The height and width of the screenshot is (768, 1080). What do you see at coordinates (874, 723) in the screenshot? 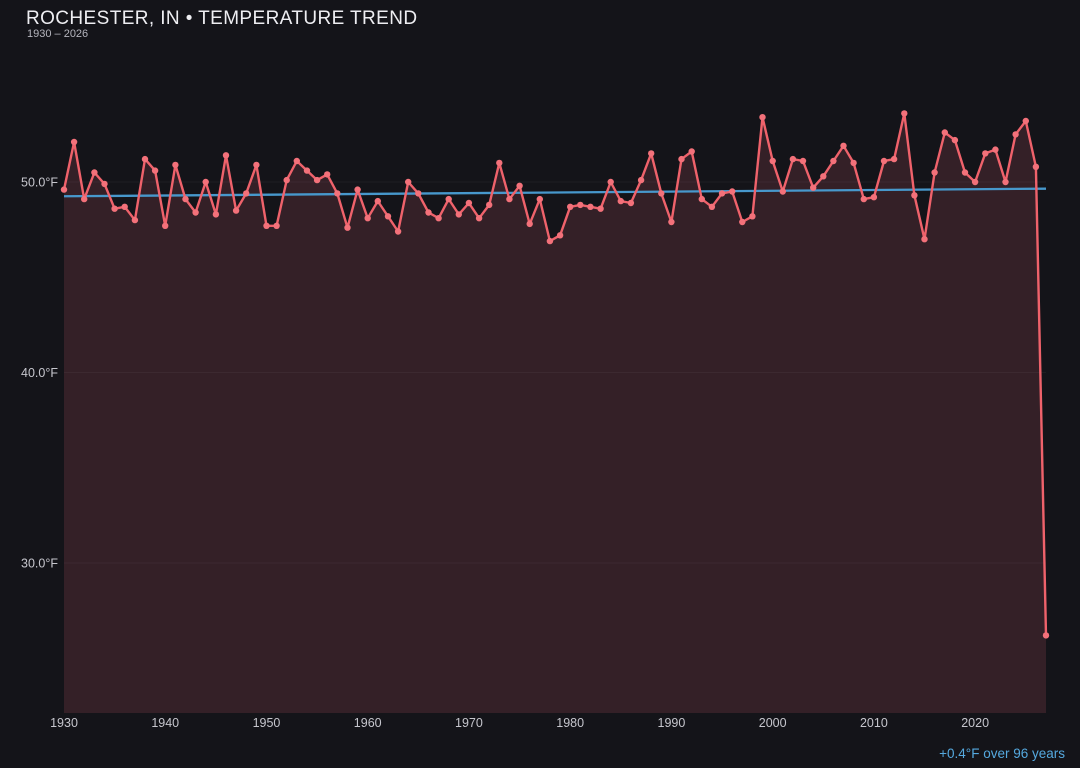
I see `x-tick-label: 2010` at bounding box center [874, 723].